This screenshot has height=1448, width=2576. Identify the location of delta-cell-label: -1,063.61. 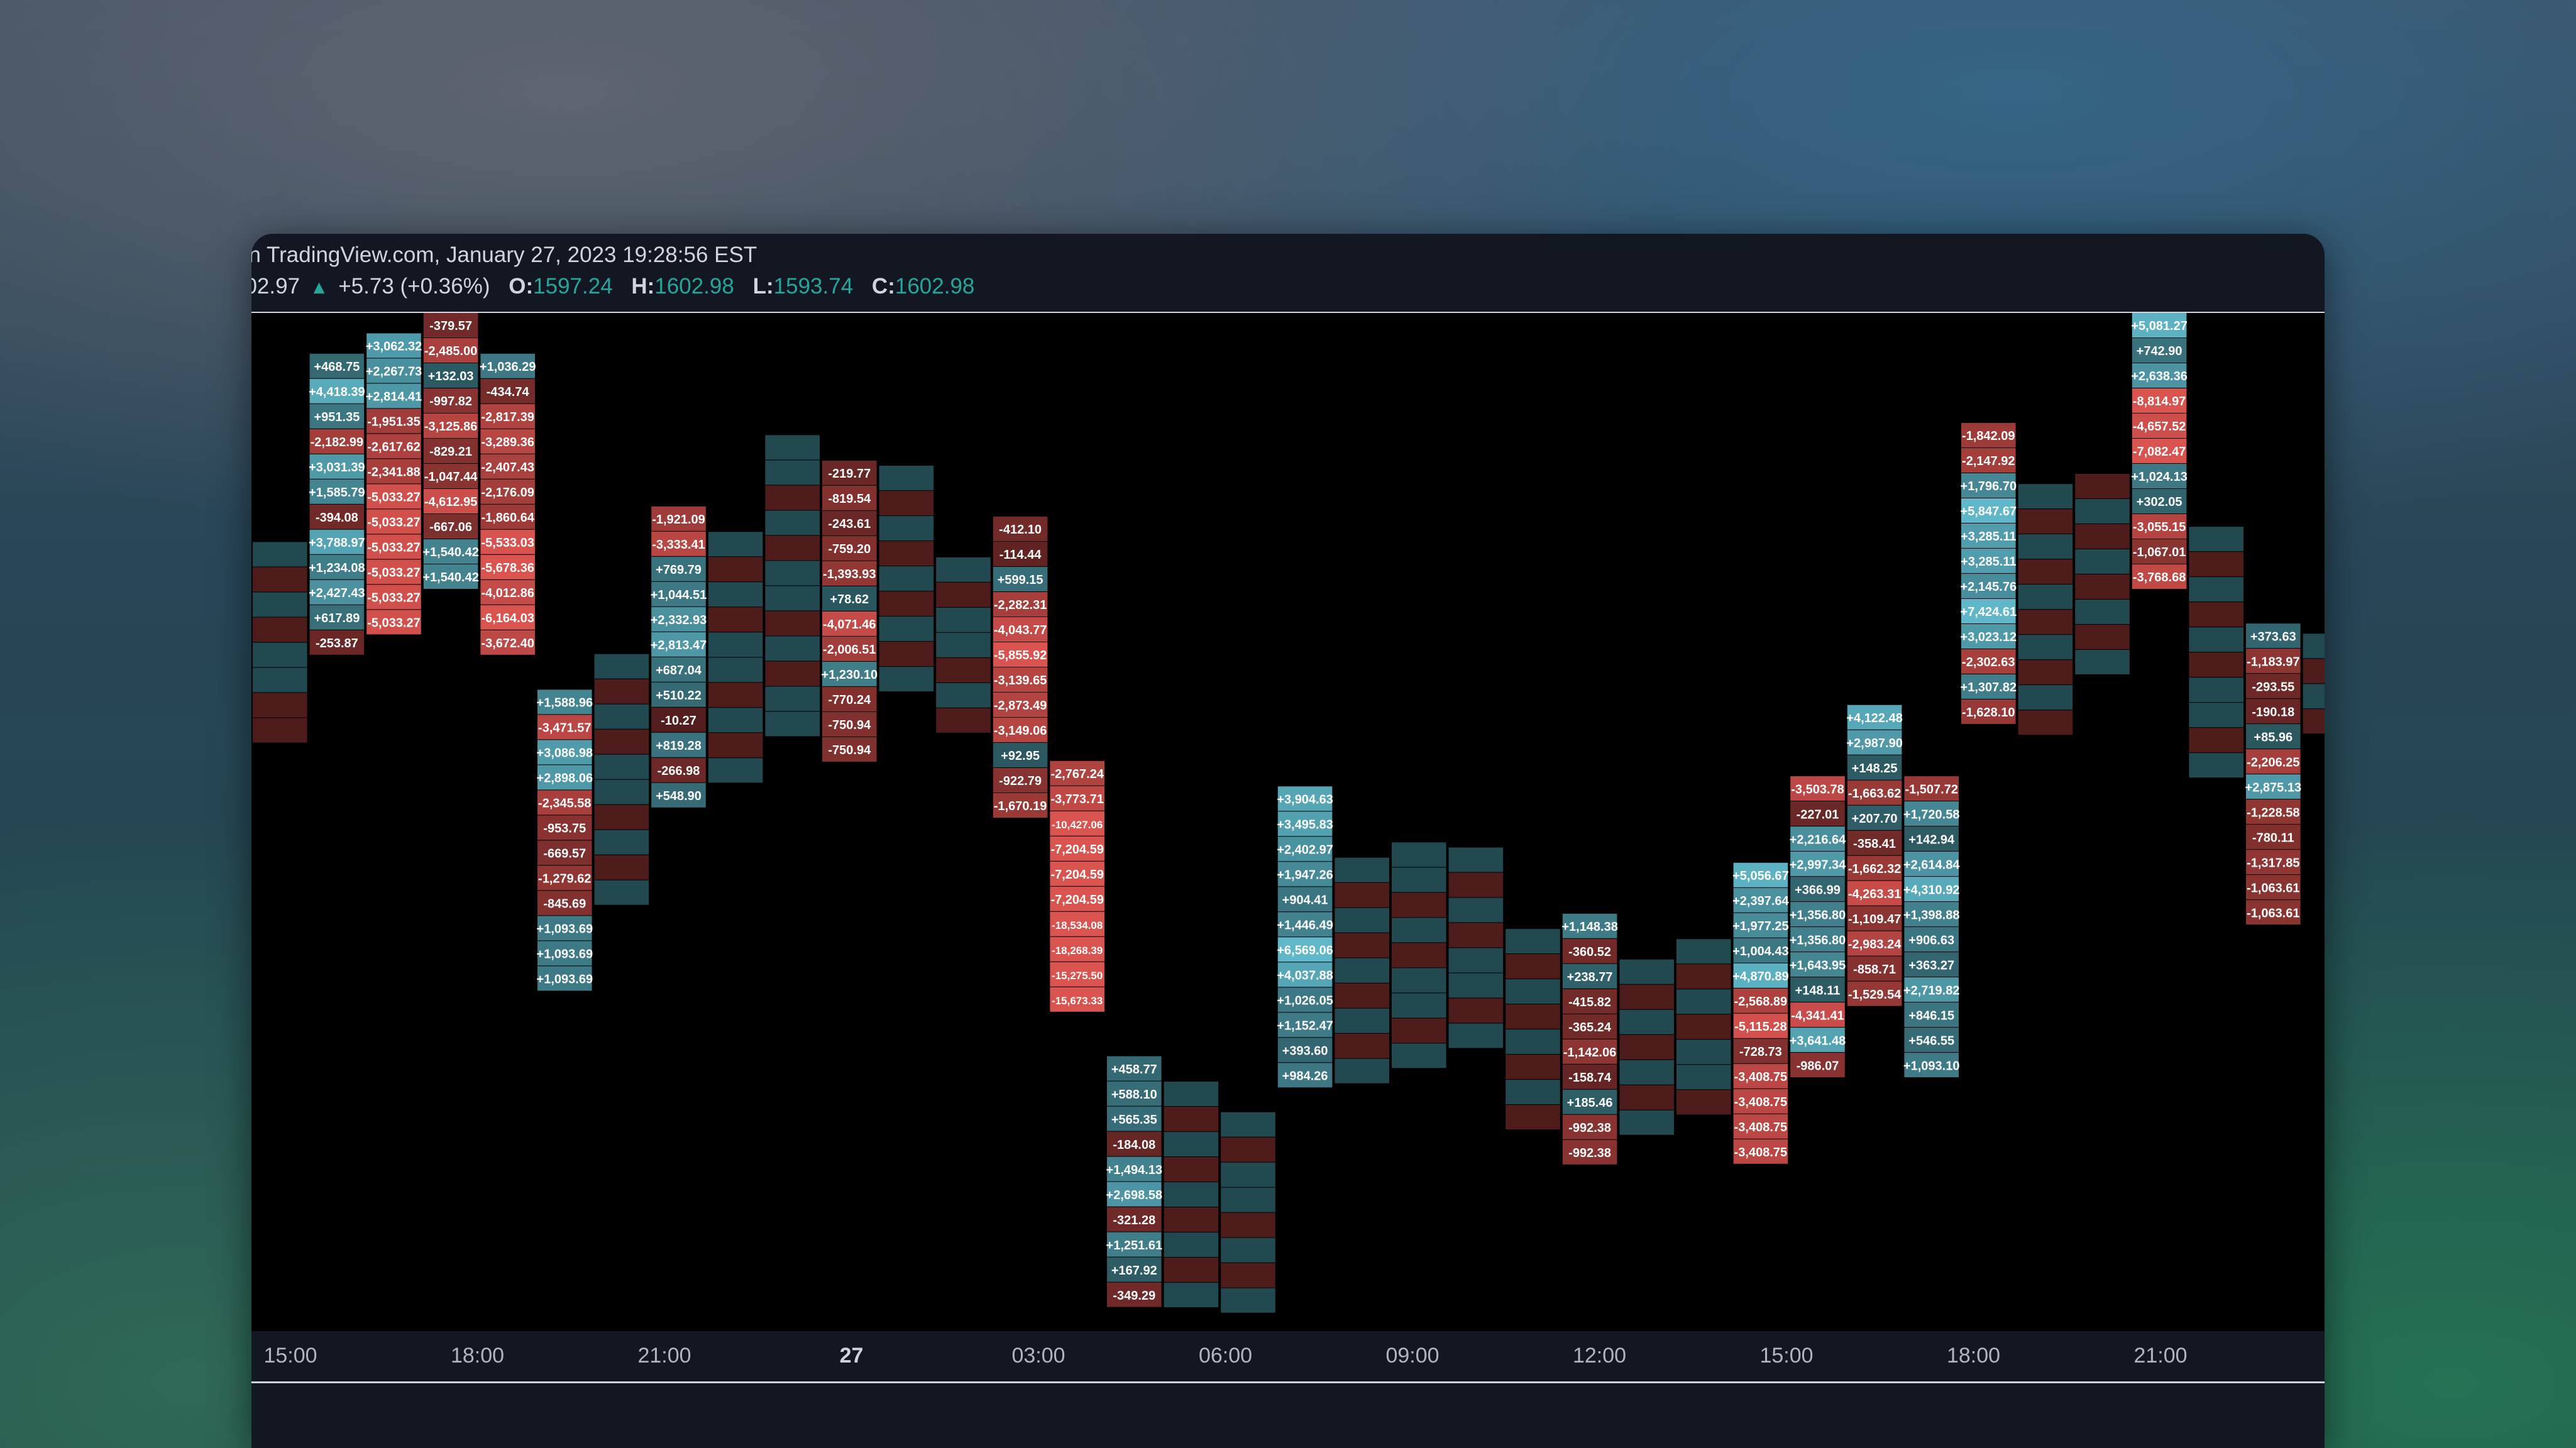
(2273, 888).